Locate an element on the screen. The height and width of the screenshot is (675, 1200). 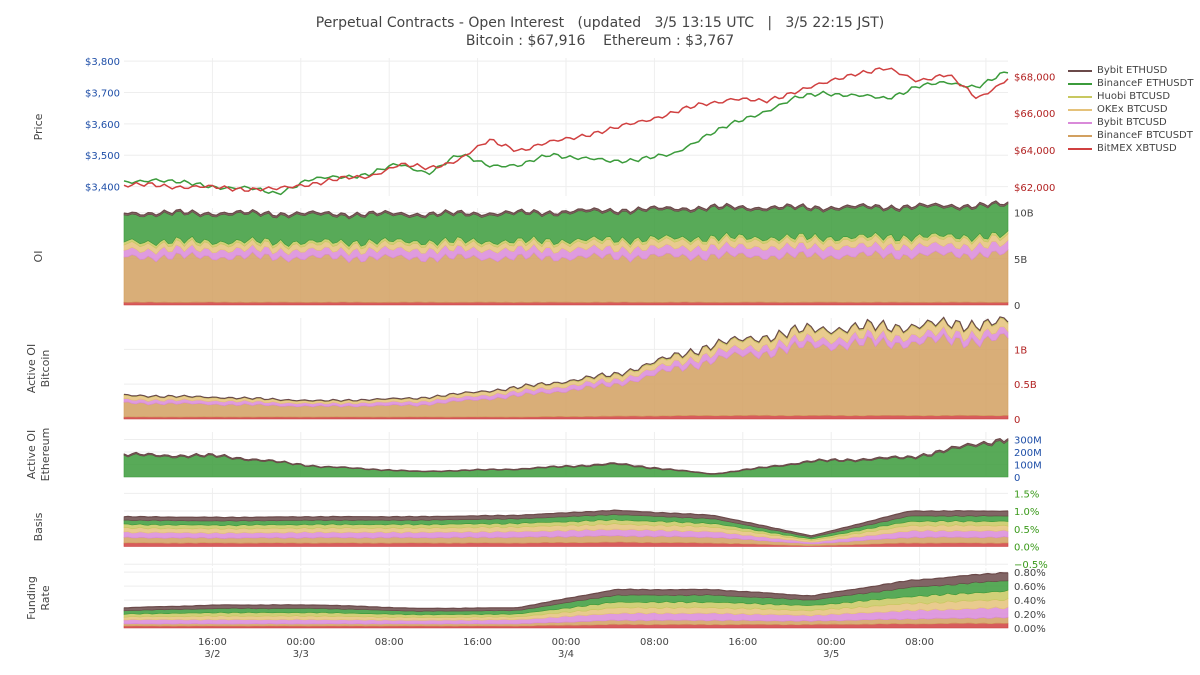
panel-axis-tick: 0.20% is located at coordinates (1030, 615).